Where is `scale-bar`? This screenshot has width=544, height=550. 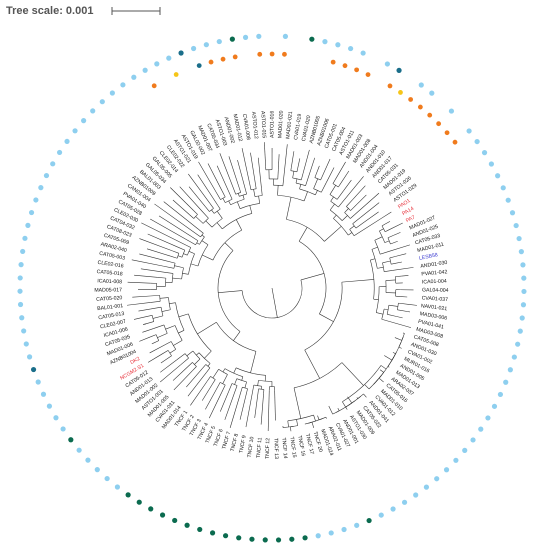 scale-bar is located at coordinates (136, 11).